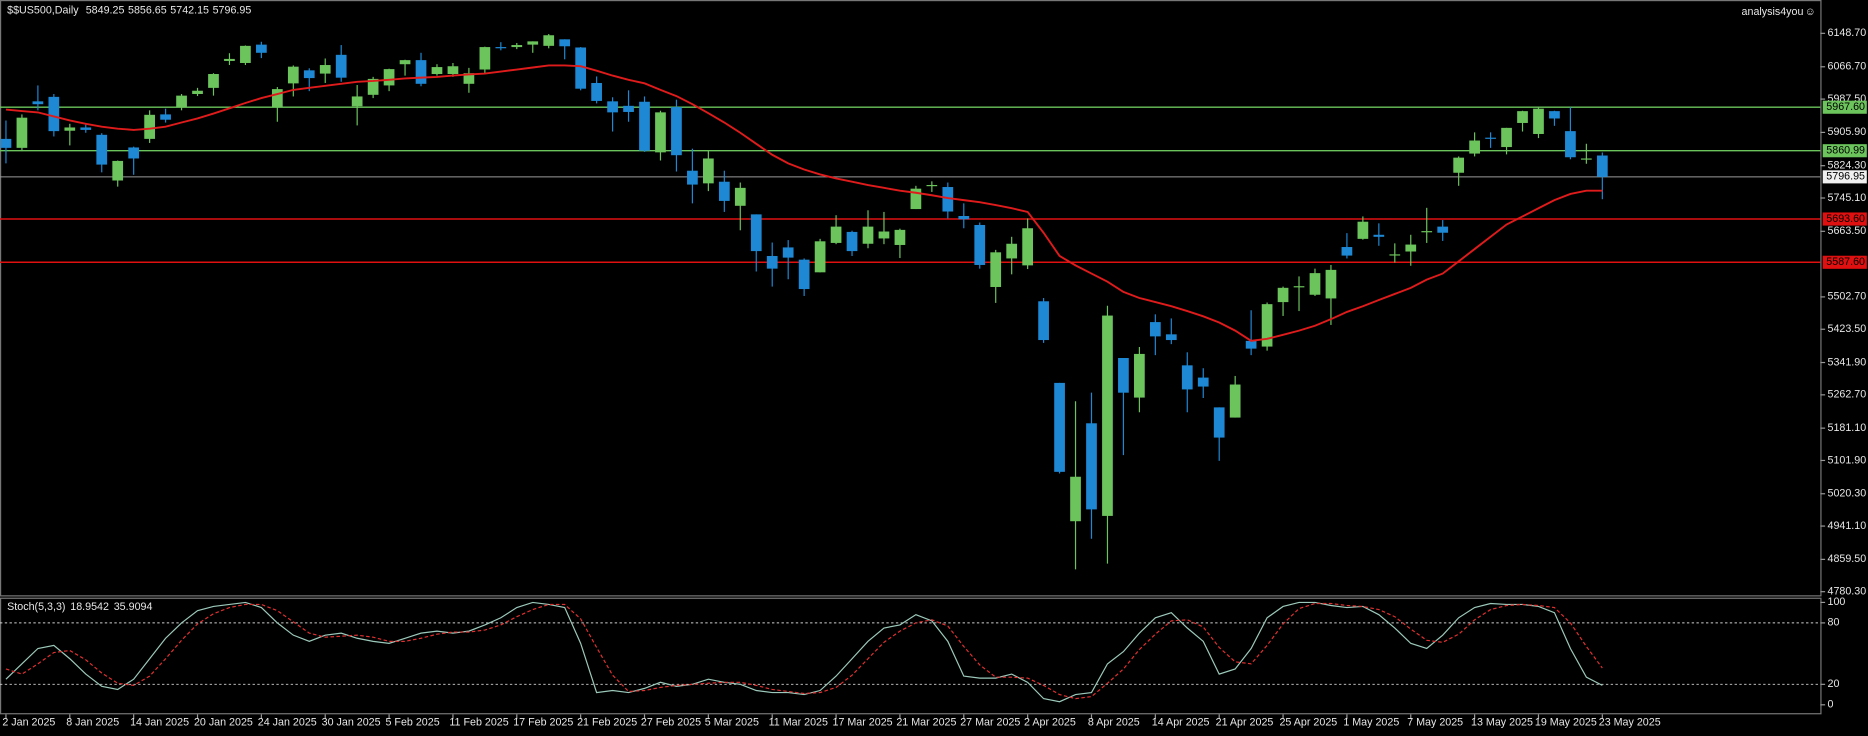  What do you see at coordinates (990, 722) in the screenshot?
I see `x-tick-label: 27 Mar 2025` at bounding box center [990, 722].